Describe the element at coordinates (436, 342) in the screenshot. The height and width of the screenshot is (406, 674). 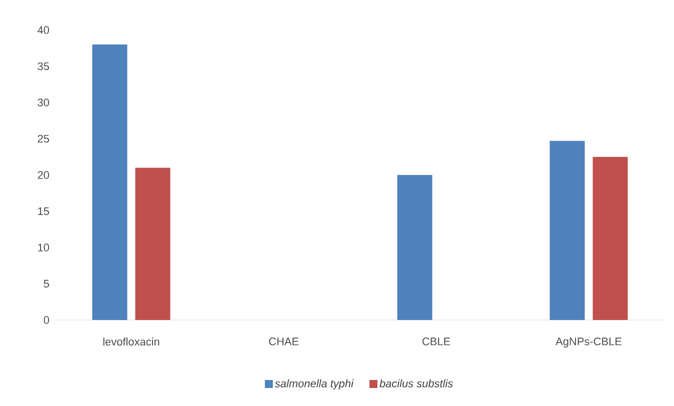
I see `x-tick-label: CBLE` at that location.